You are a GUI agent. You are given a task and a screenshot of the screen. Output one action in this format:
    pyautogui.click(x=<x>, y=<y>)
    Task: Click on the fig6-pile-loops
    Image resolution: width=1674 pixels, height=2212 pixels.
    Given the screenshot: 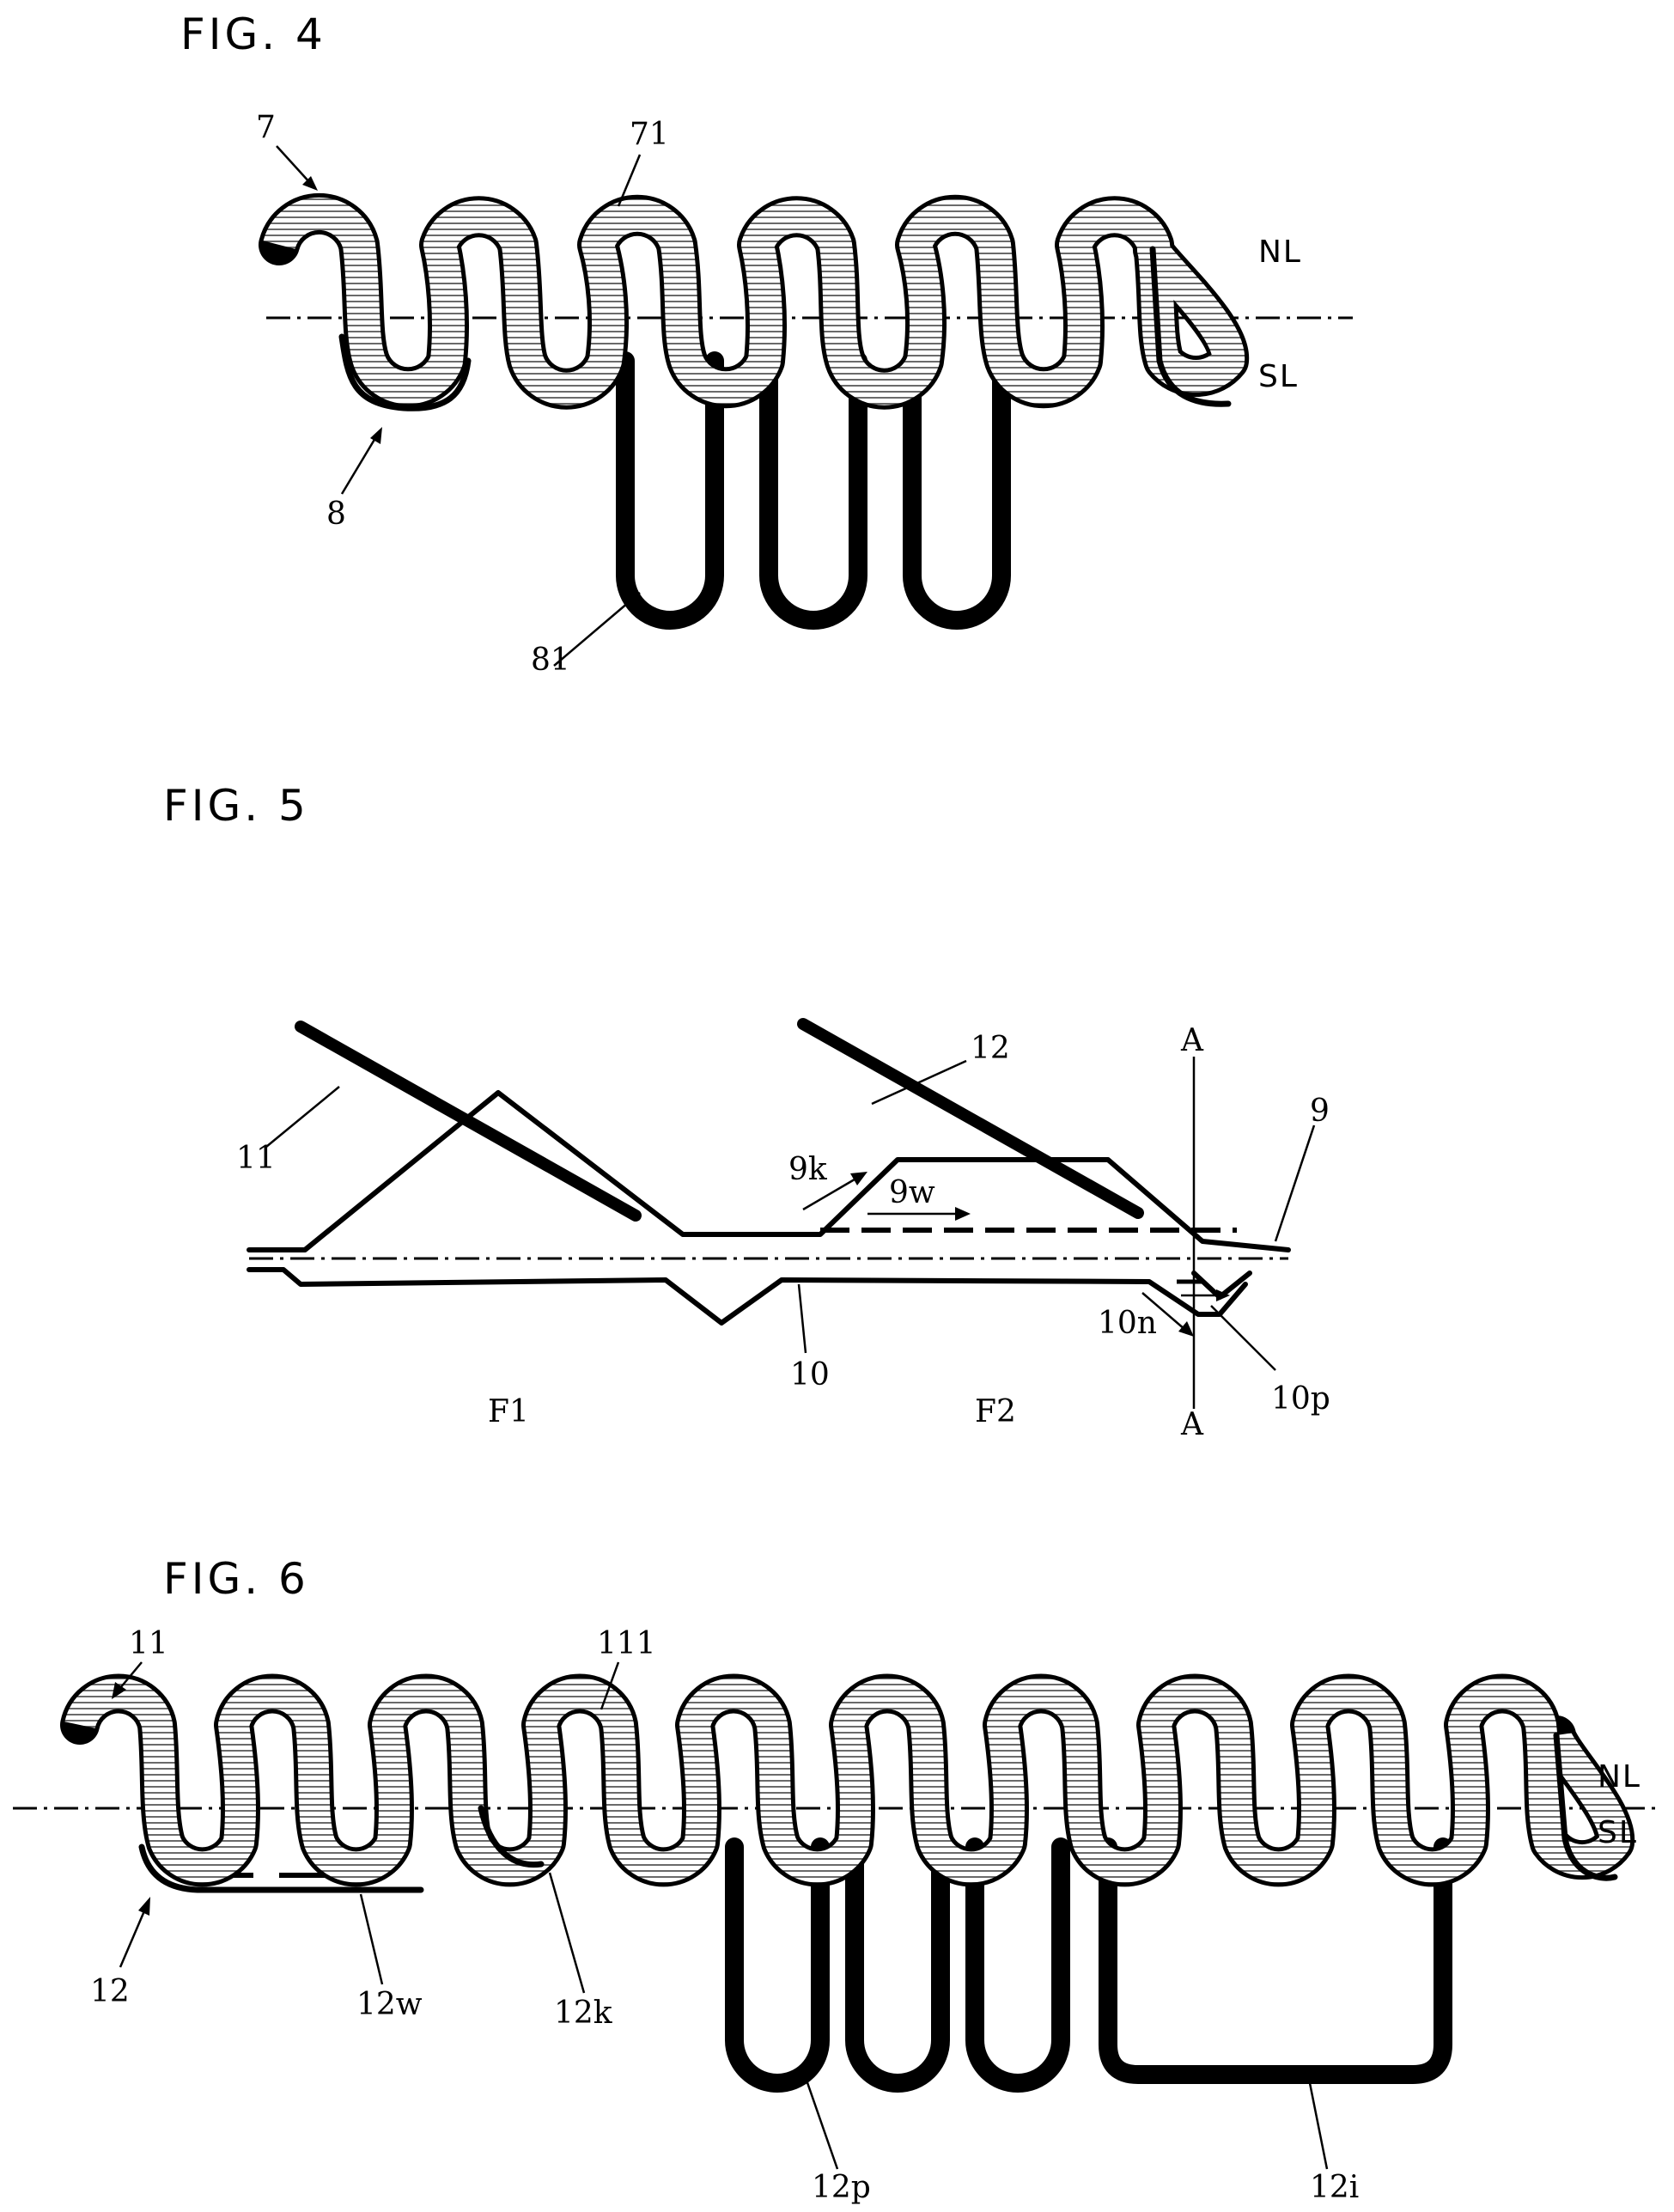 What is the action you would take?
    pyautogui.click(x=897, y=1965)
    